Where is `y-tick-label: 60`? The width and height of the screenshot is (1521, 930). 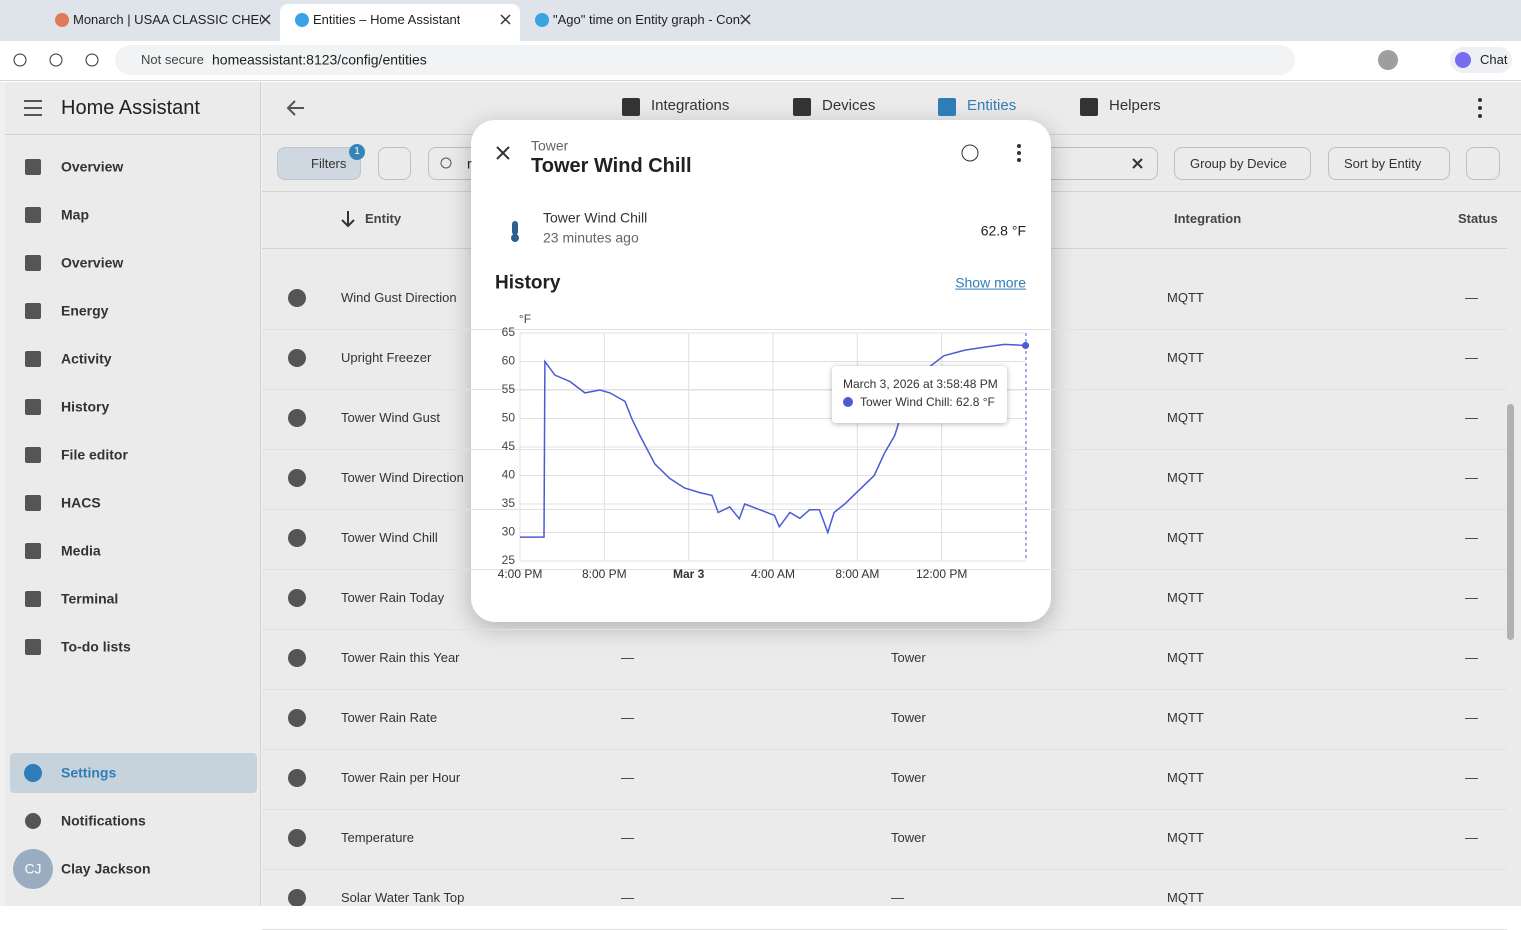 y-tick-label: 60 is located at coordinates (509, 361).